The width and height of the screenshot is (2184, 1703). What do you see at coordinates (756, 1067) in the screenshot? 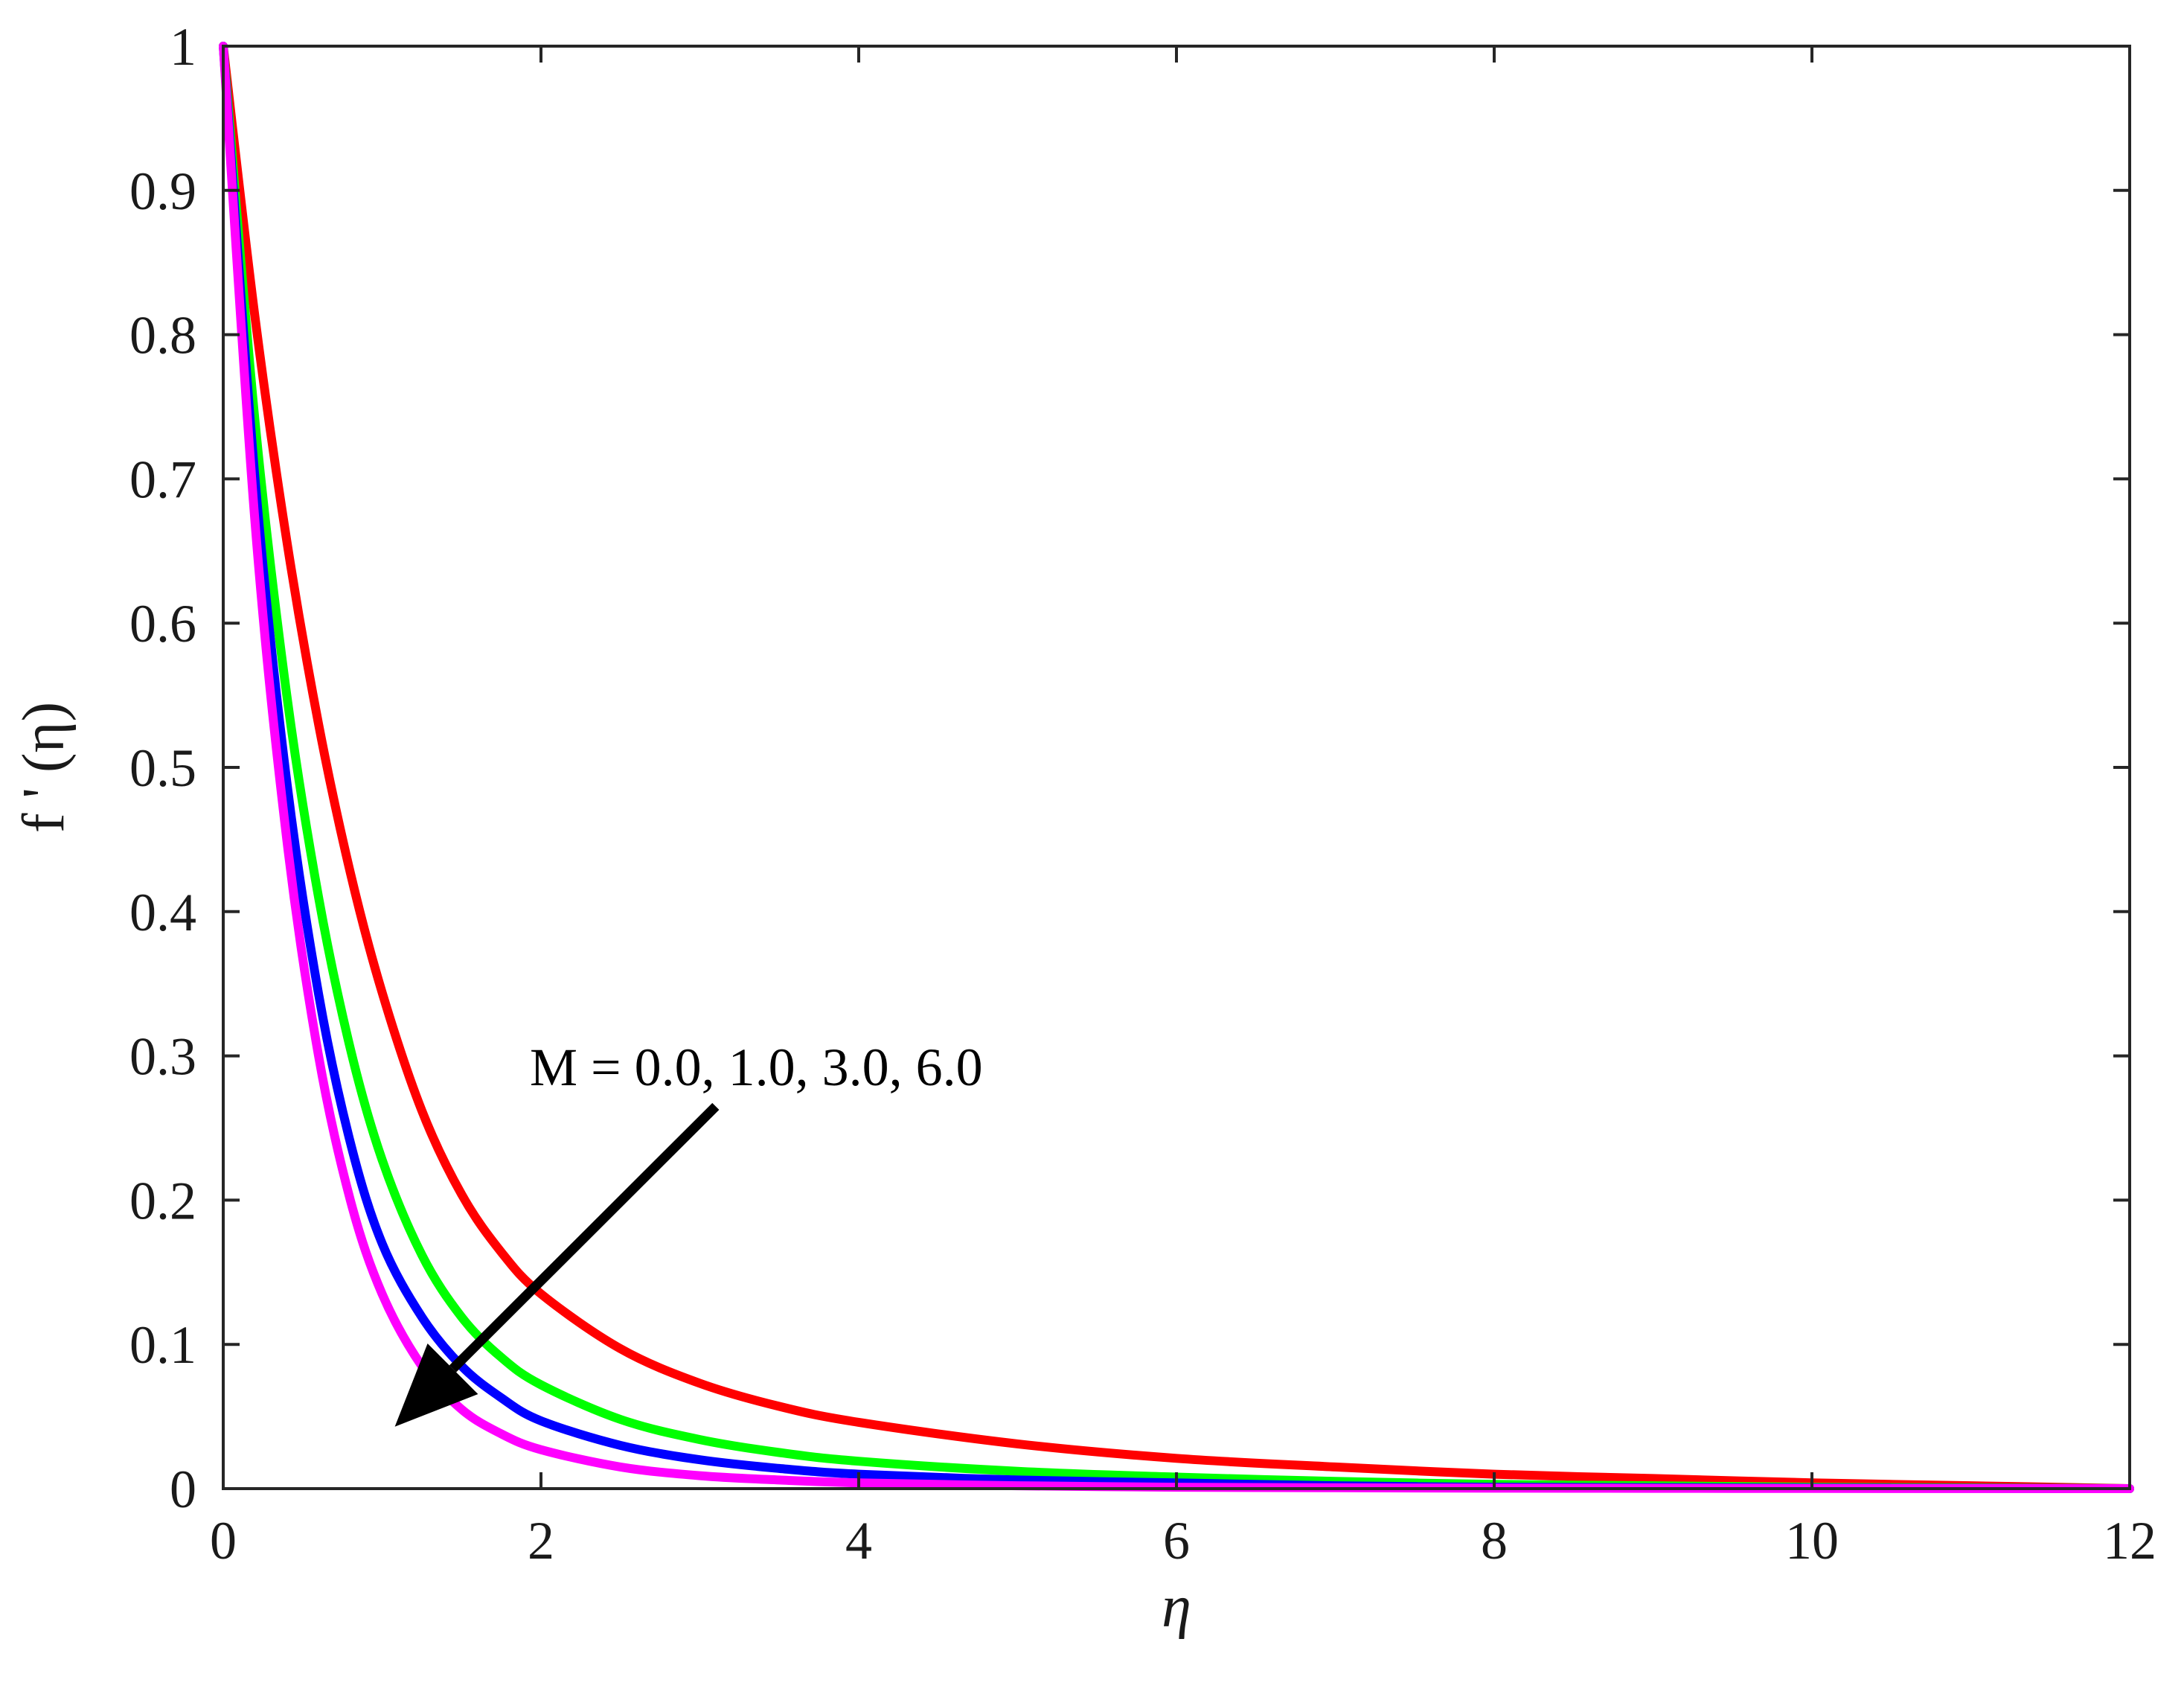
I see `annotation-label: M = 0.0, 1.0, 3.0, 6.0` at bounding box center [756, 1067].